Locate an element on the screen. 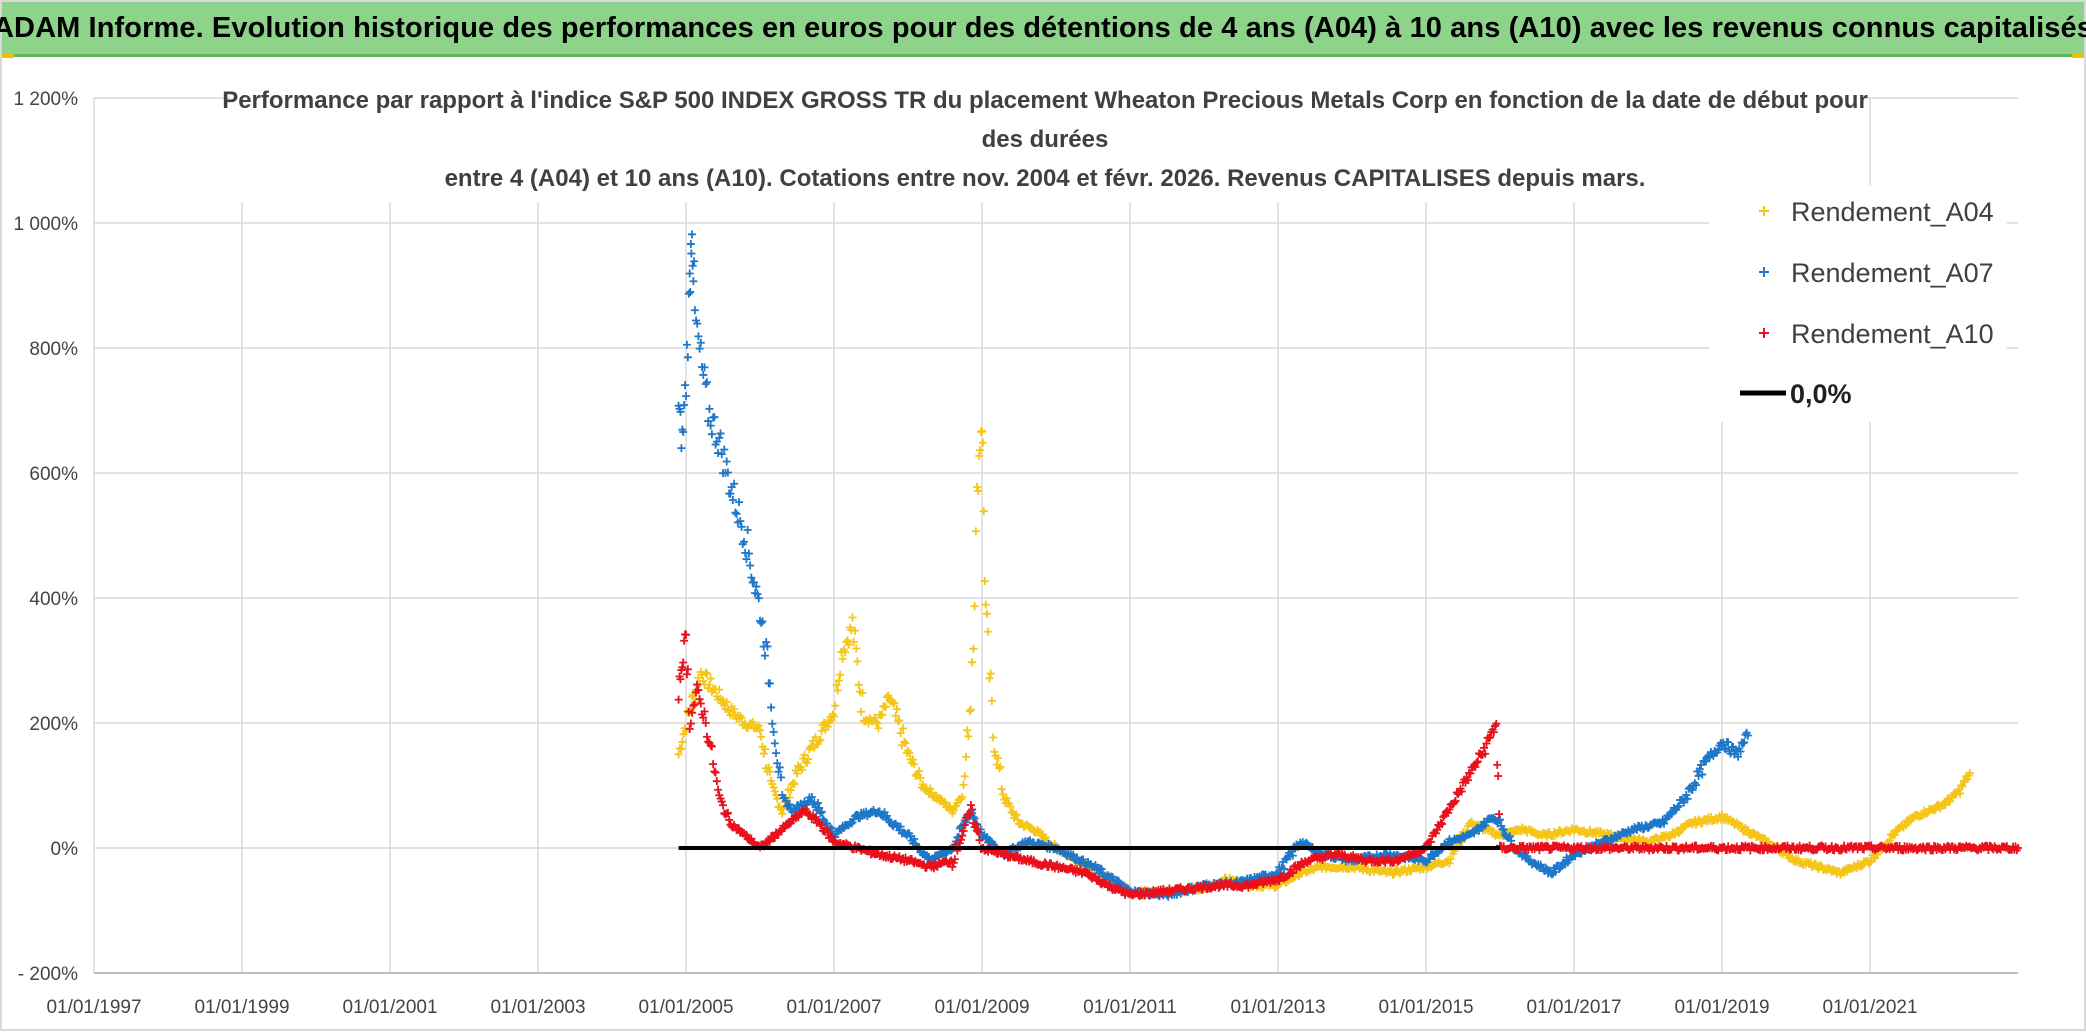 The height and width of the screenshot is (1033, 2086). y-tick-label: 800% is located at coordinates (53, 349).